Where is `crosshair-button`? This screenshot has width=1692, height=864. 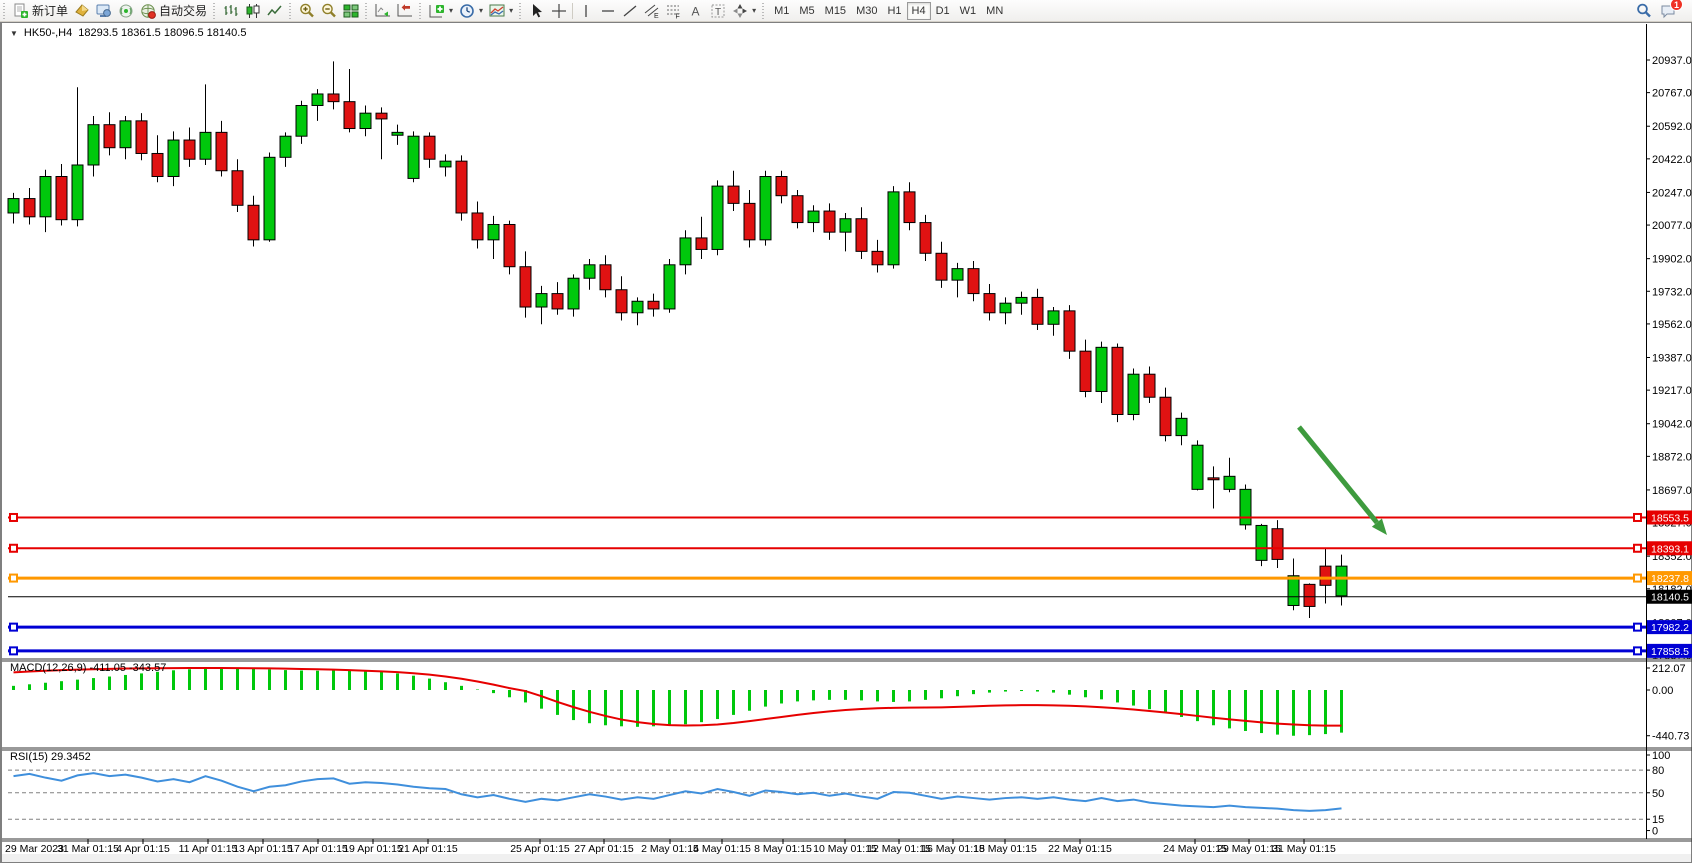
crosshair-button is located at coordinates (559, 11).